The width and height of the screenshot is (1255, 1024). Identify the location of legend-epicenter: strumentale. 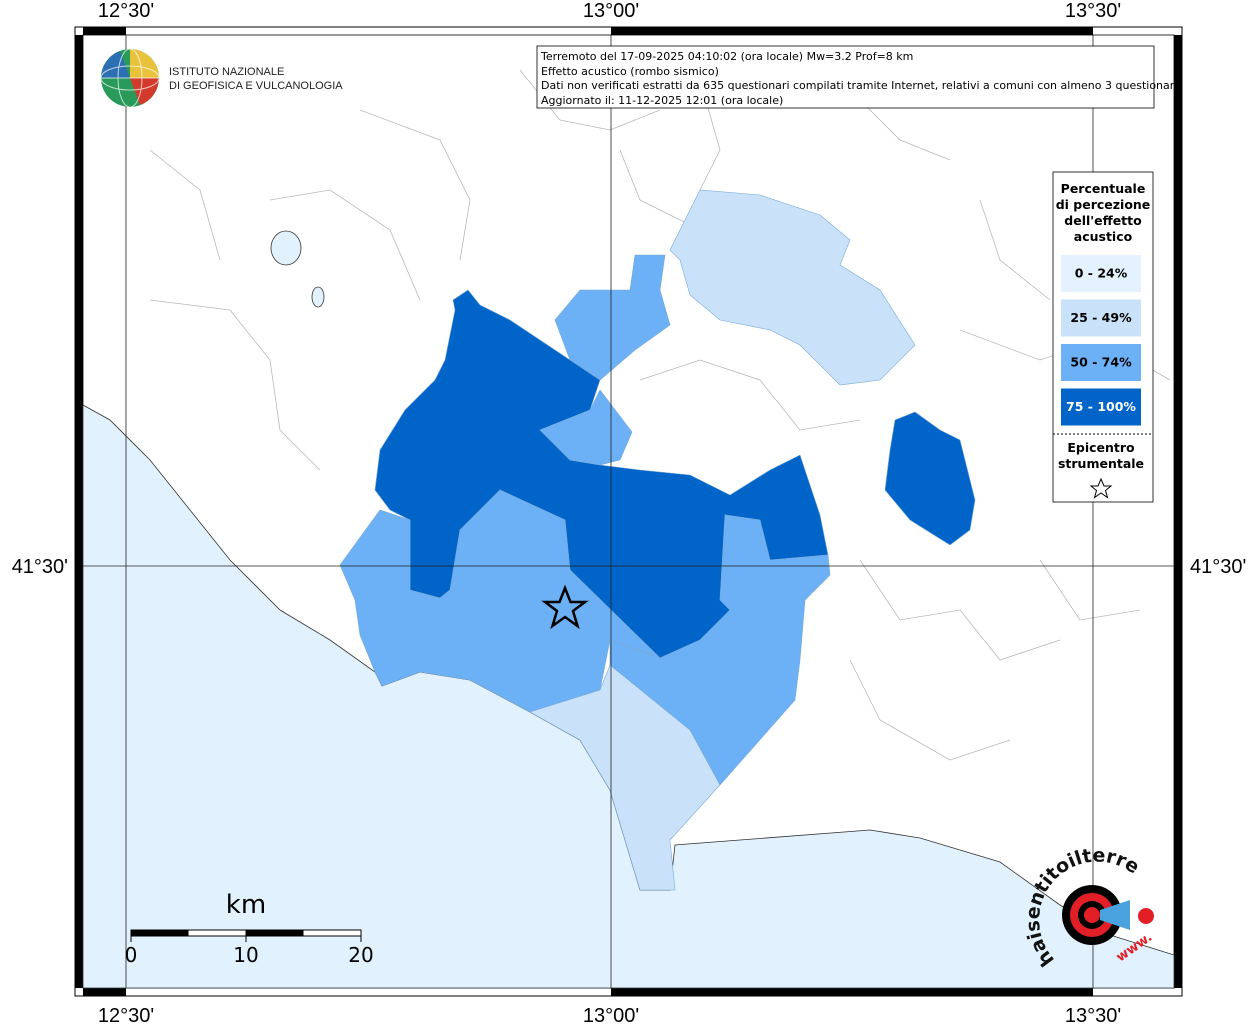
(1101, 463).